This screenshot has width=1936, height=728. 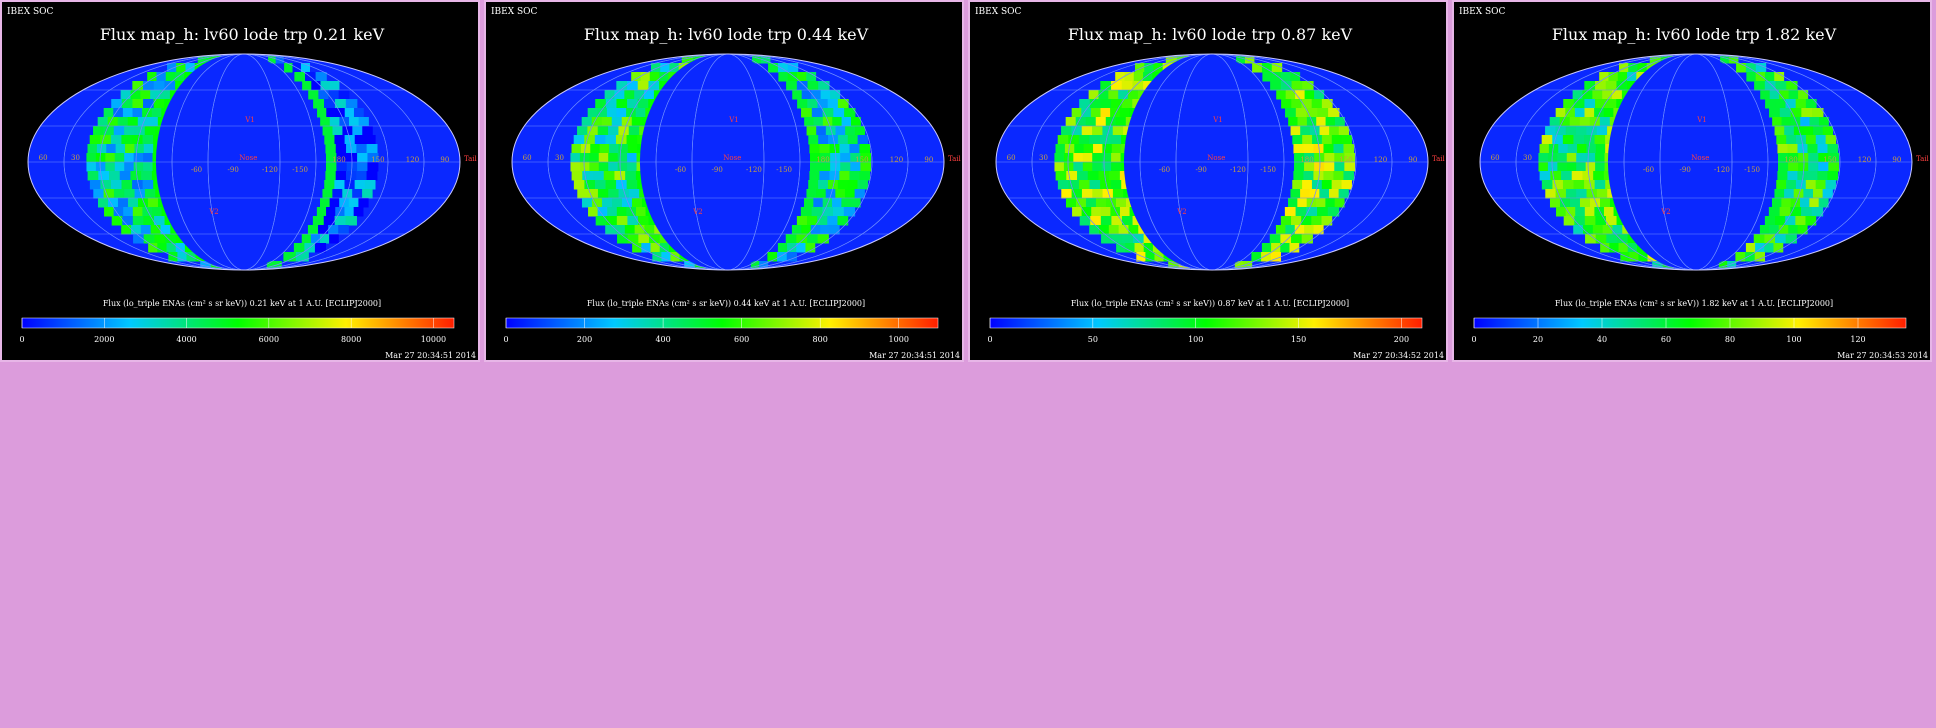 I want to click on lon-label: 60, so click(x=1011, y=158).